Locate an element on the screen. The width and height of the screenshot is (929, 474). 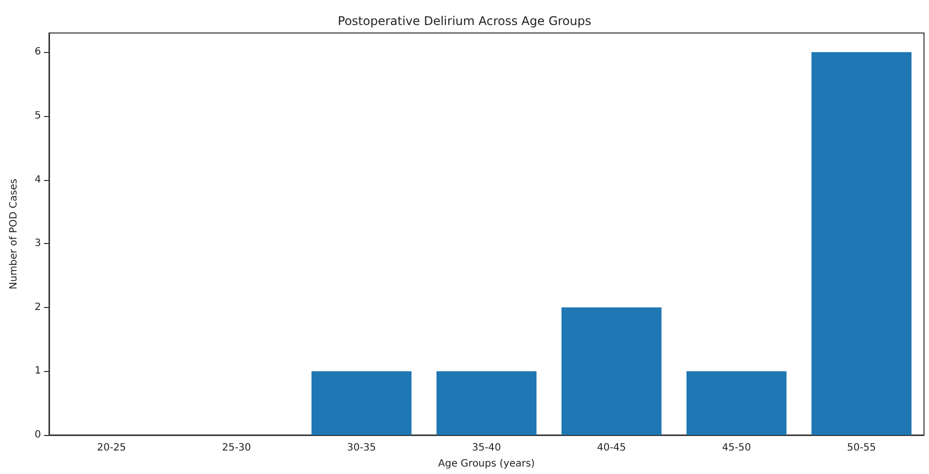
x-tick-label: 40-45 is located at coordinates (611, 448).